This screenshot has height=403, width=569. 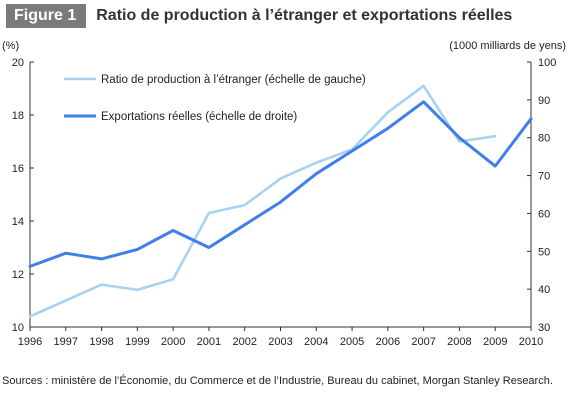 What do you see at coordinates (244, 342) in the screenshot?
I see `x-tick-label: 2002` at bounding box center [244, 342].